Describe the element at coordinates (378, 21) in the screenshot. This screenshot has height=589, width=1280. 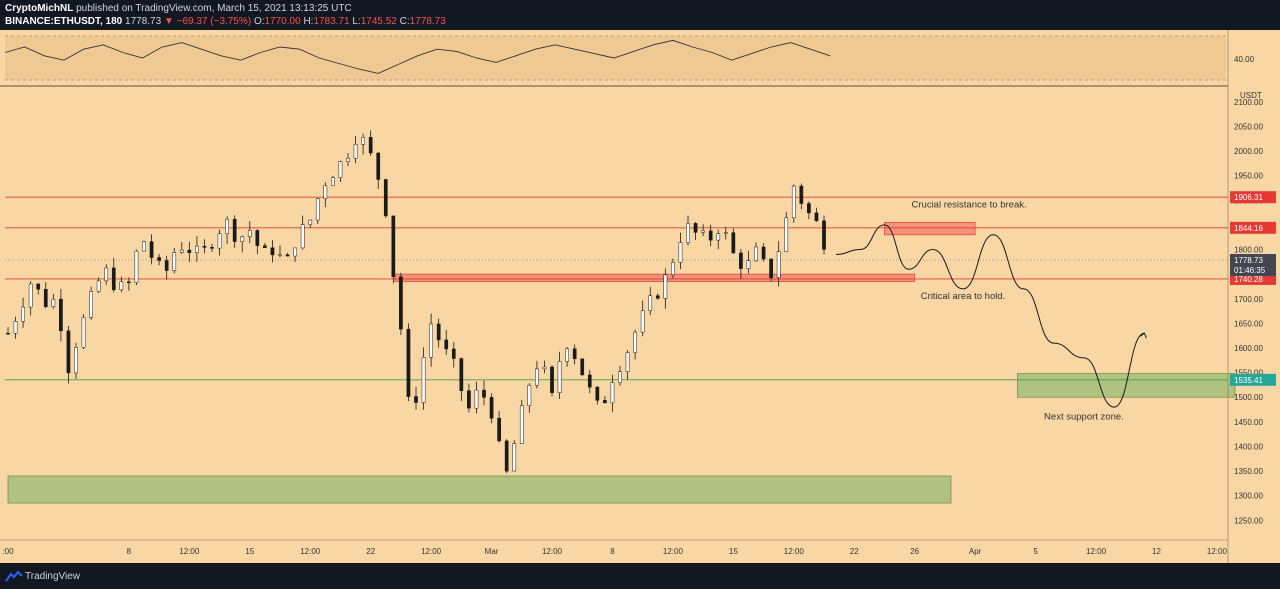
I see `low-value: 1745.52` at that location.